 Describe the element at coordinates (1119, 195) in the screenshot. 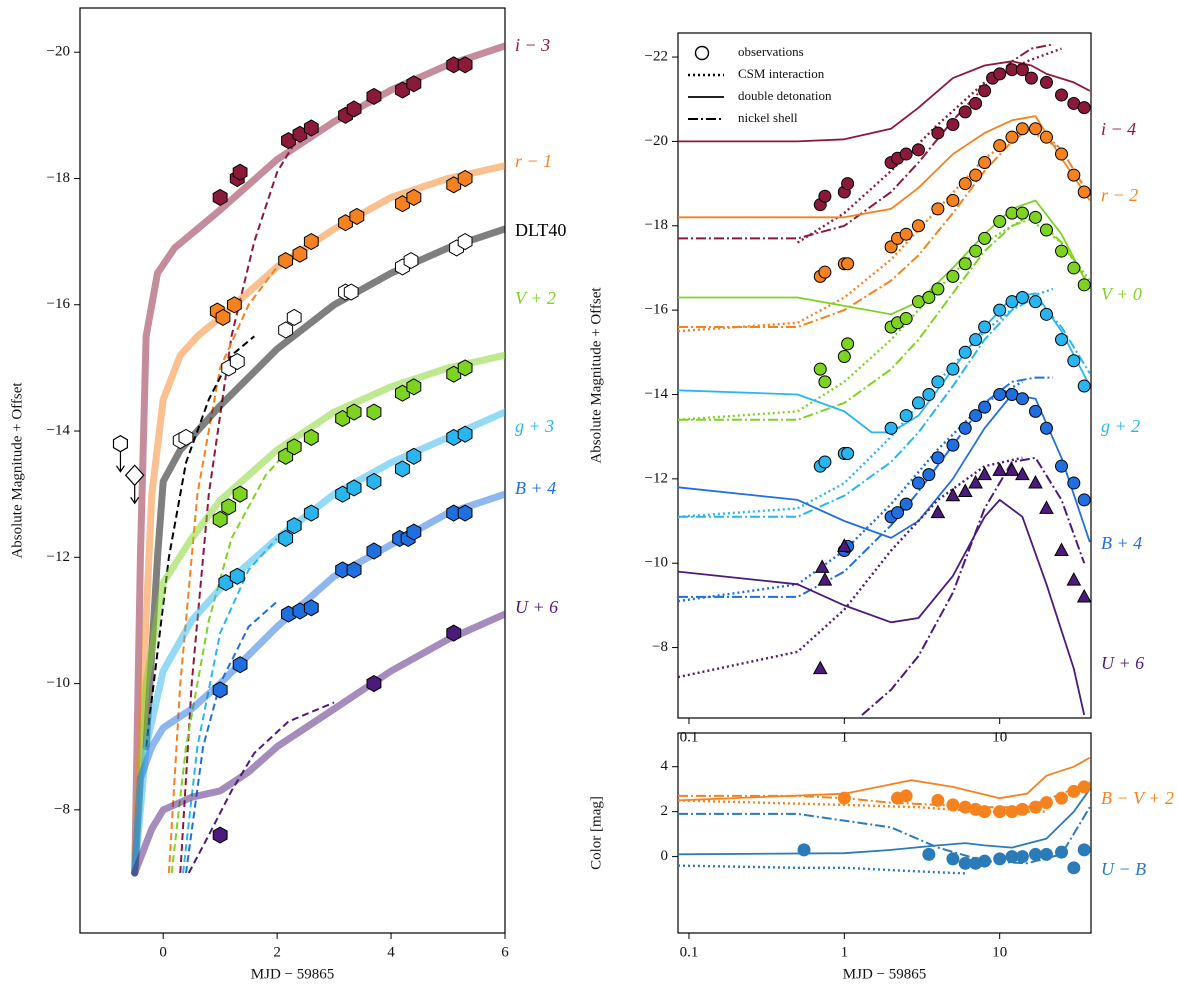

I see `band-label: r − 2` at that location.